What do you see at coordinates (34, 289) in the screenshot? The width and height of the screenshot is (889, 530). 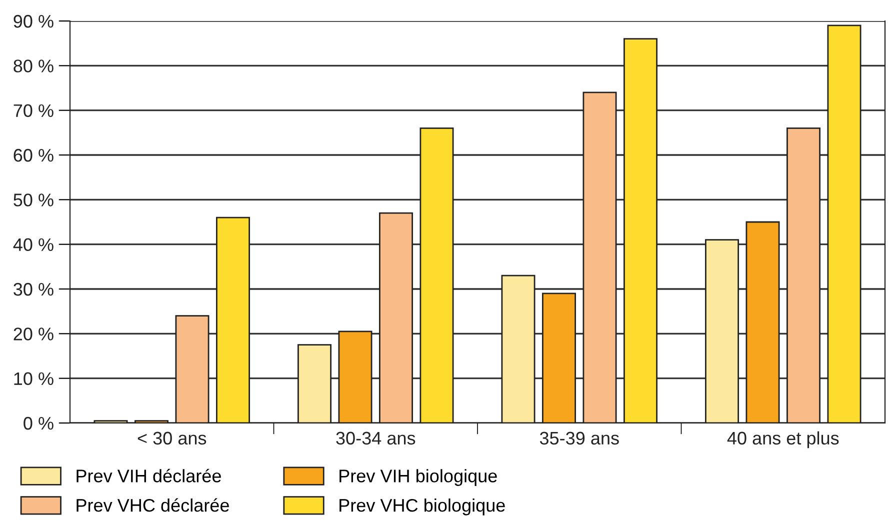 I see `y-tick-label: 30 %` at bounding box center [34, 289].